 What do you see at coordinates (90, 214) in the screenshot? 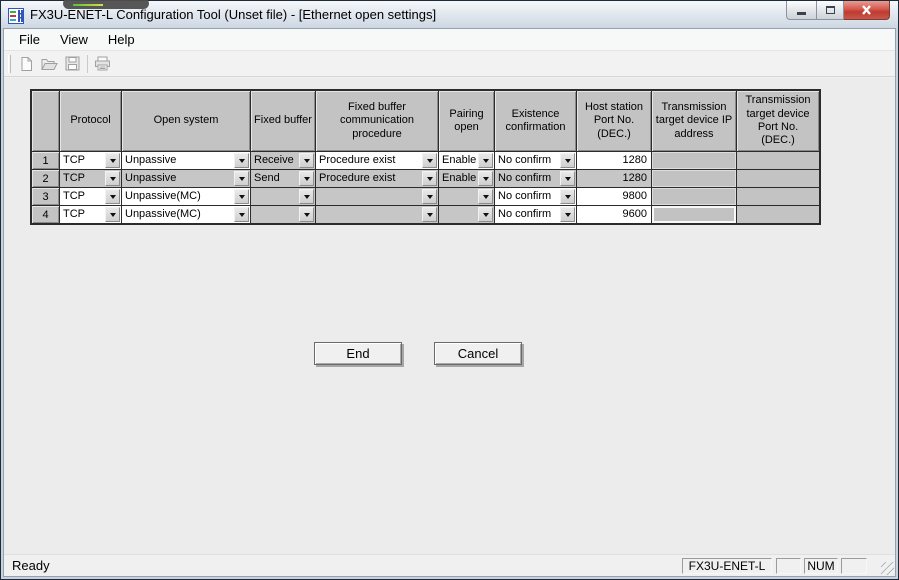
I see `protocol-select-row4: TCP` at bounding box center [90, 214].